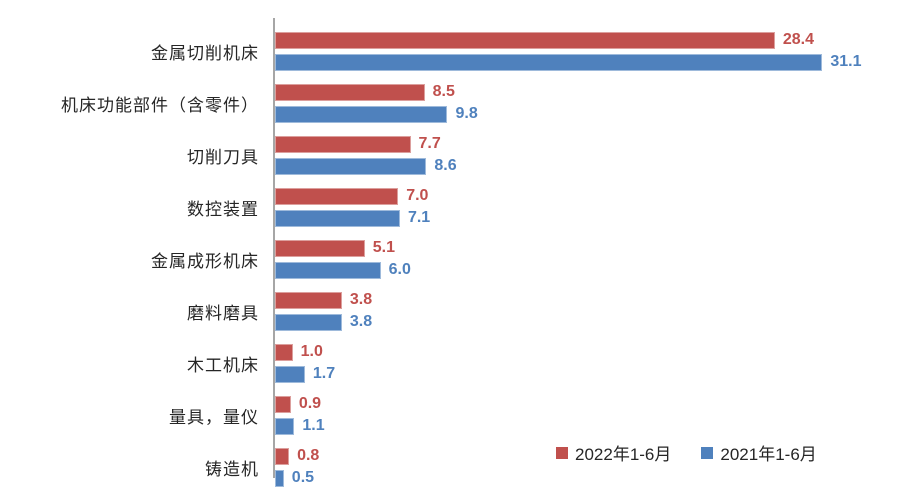  What do you see at coordinates (450, 207) in the screenshot?
I see `category-group: 数控装置 7.0 7.1` at bounding box center [450, 207].